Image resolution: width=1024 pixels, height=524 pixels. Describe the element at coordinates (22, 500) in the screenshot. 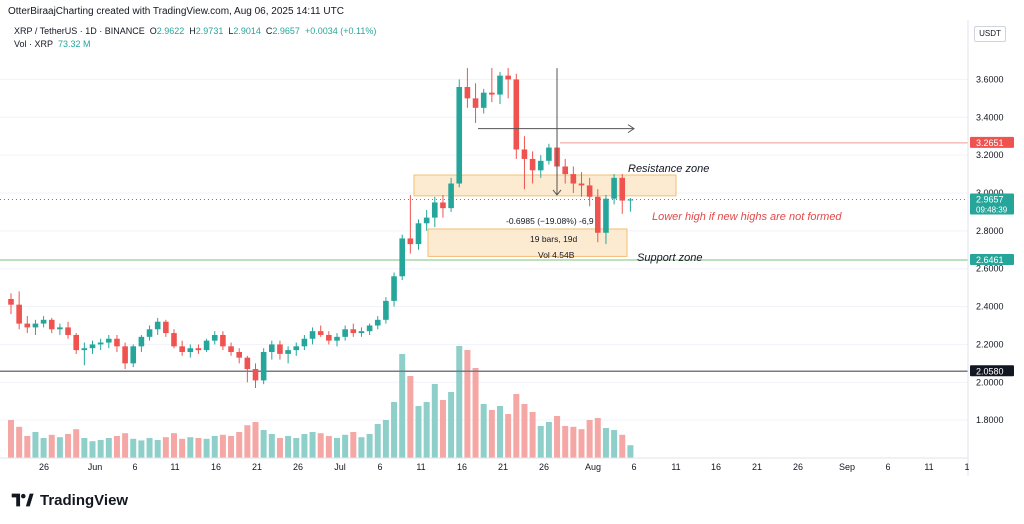

I see `tradingview-logo-icon` at that location.